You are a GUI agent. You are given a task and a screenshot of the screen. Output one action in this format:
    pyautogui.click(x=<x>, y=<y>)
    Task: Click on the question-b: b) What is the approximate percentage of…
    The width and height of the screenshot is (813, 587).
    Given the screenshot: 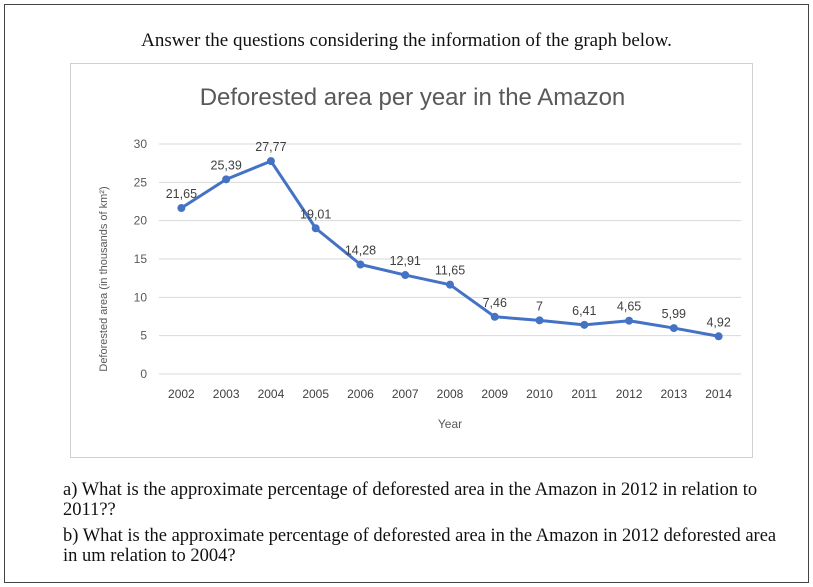 What is the action you would take?
    pyautogui.click(x=420, y=546)
    